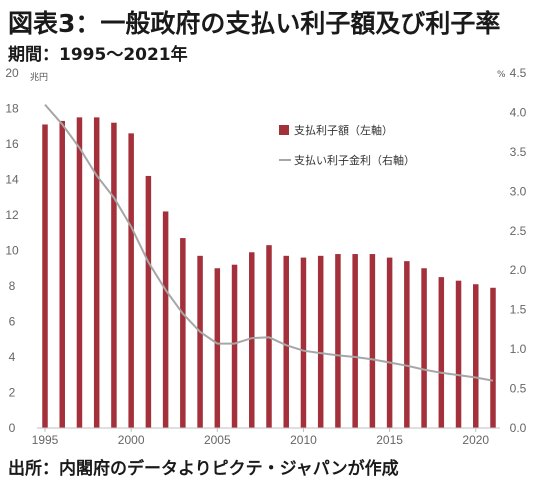 The width and height of the screenshot is (554, 482). What do you see at coordinates (518, 310) in the screenshot?
I see `right-tick-label: 1.5` at bounding box center [518, 310].